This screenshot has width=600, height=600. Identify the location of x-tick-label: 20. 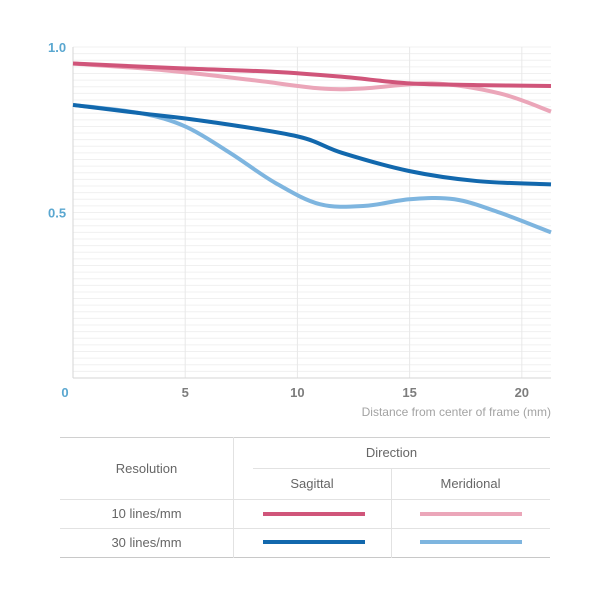
(522, 392).